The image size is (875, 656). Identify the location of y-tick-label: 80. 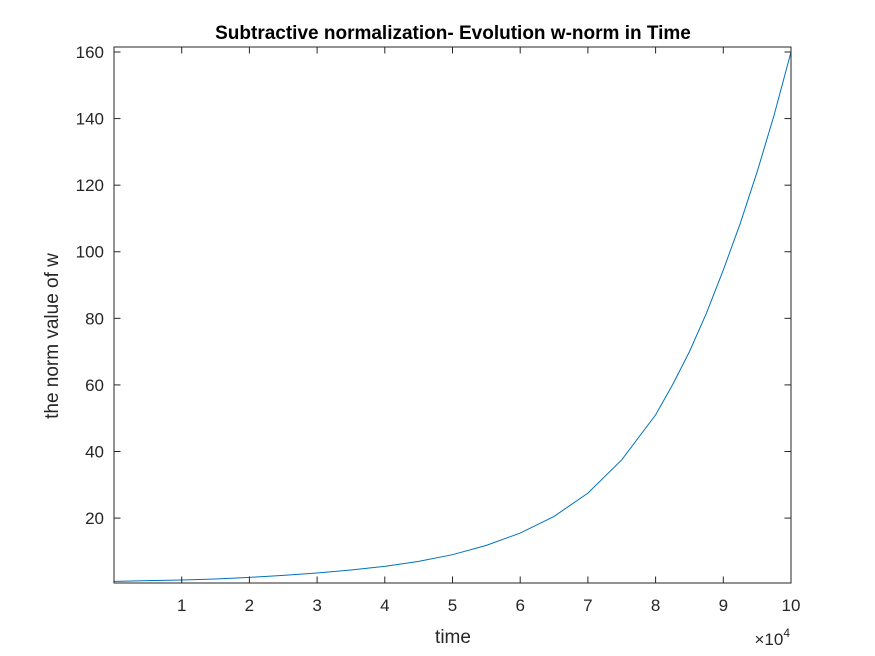
(94, 318).